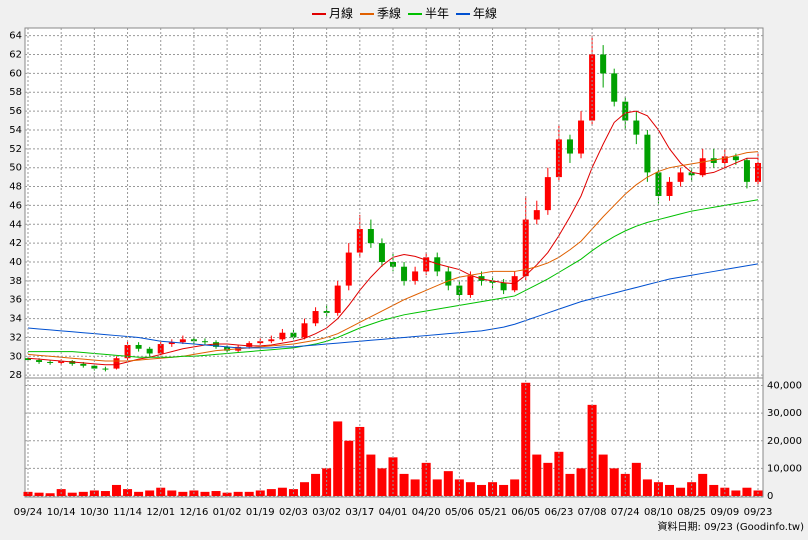 This screenshot has width=808, height=540. I want to click on y-tick-label: 48, so click(15, 187).